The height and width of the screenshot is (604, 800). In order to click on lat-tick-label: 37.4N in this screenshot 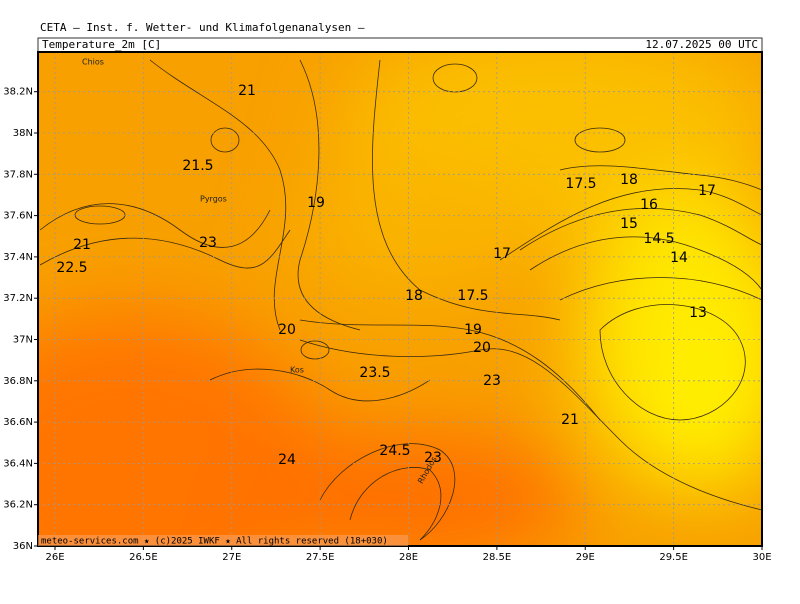, I will do `click(18, 257)`.